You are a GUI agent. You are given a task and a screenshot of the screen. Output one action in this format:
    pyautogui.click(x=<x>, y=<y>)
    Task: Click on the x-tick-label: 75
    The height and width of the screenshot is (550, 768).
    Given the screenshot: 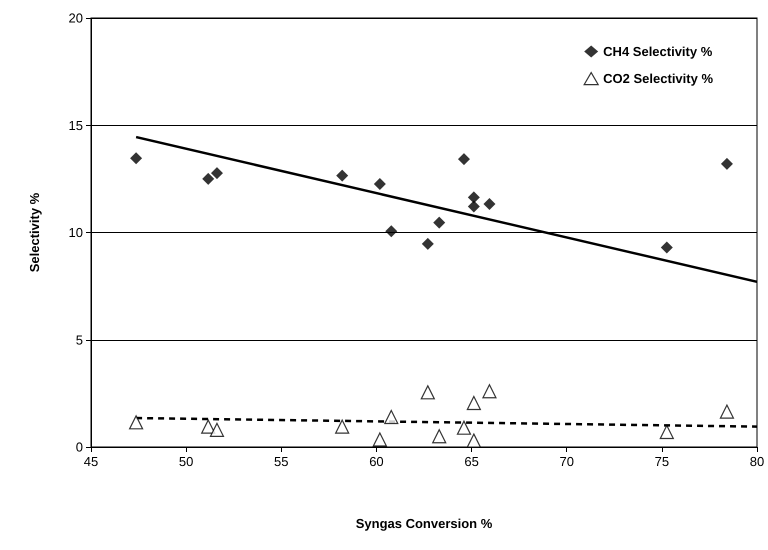 What is the action you would take?
    pyautogui.click(x=662, y=461)
    